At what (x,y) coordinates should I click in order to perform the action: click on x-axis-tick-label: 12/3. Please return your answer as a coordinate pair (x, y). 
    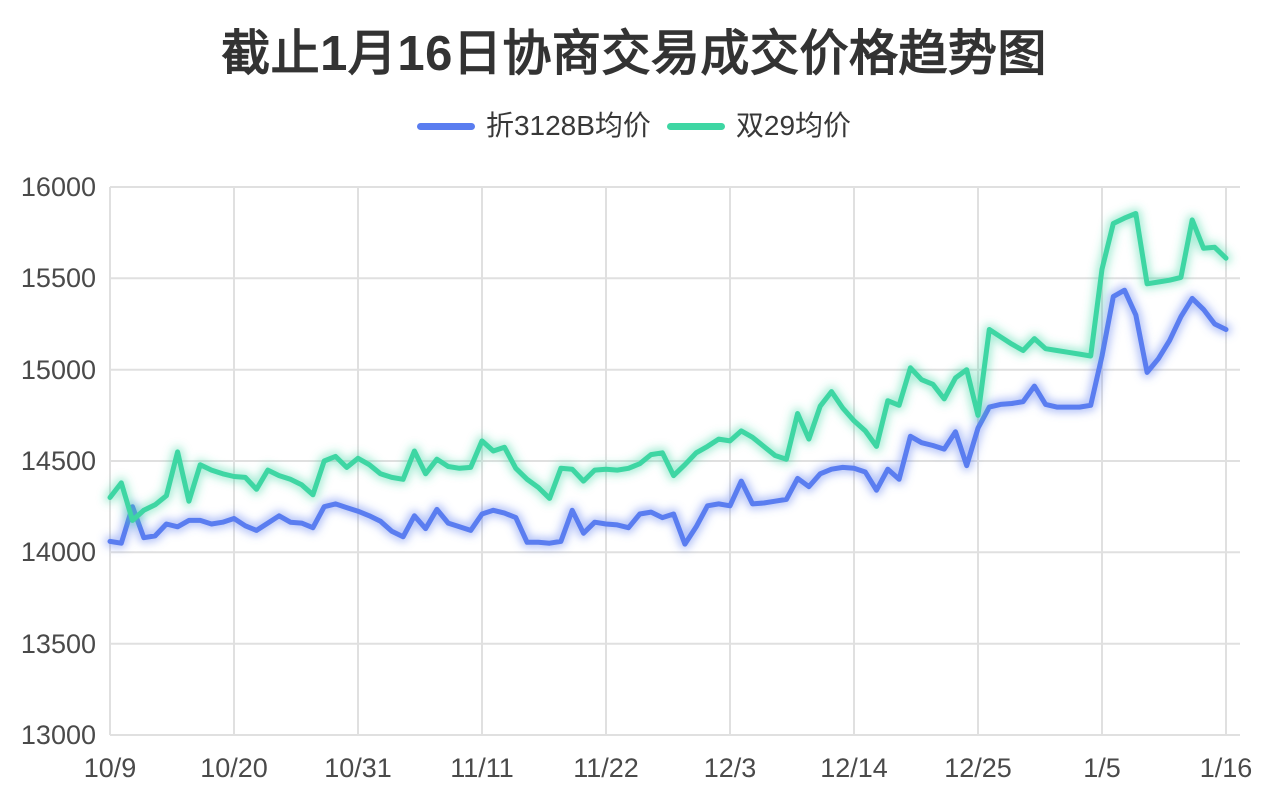
    Looking at the image, I should click on (730, 768).